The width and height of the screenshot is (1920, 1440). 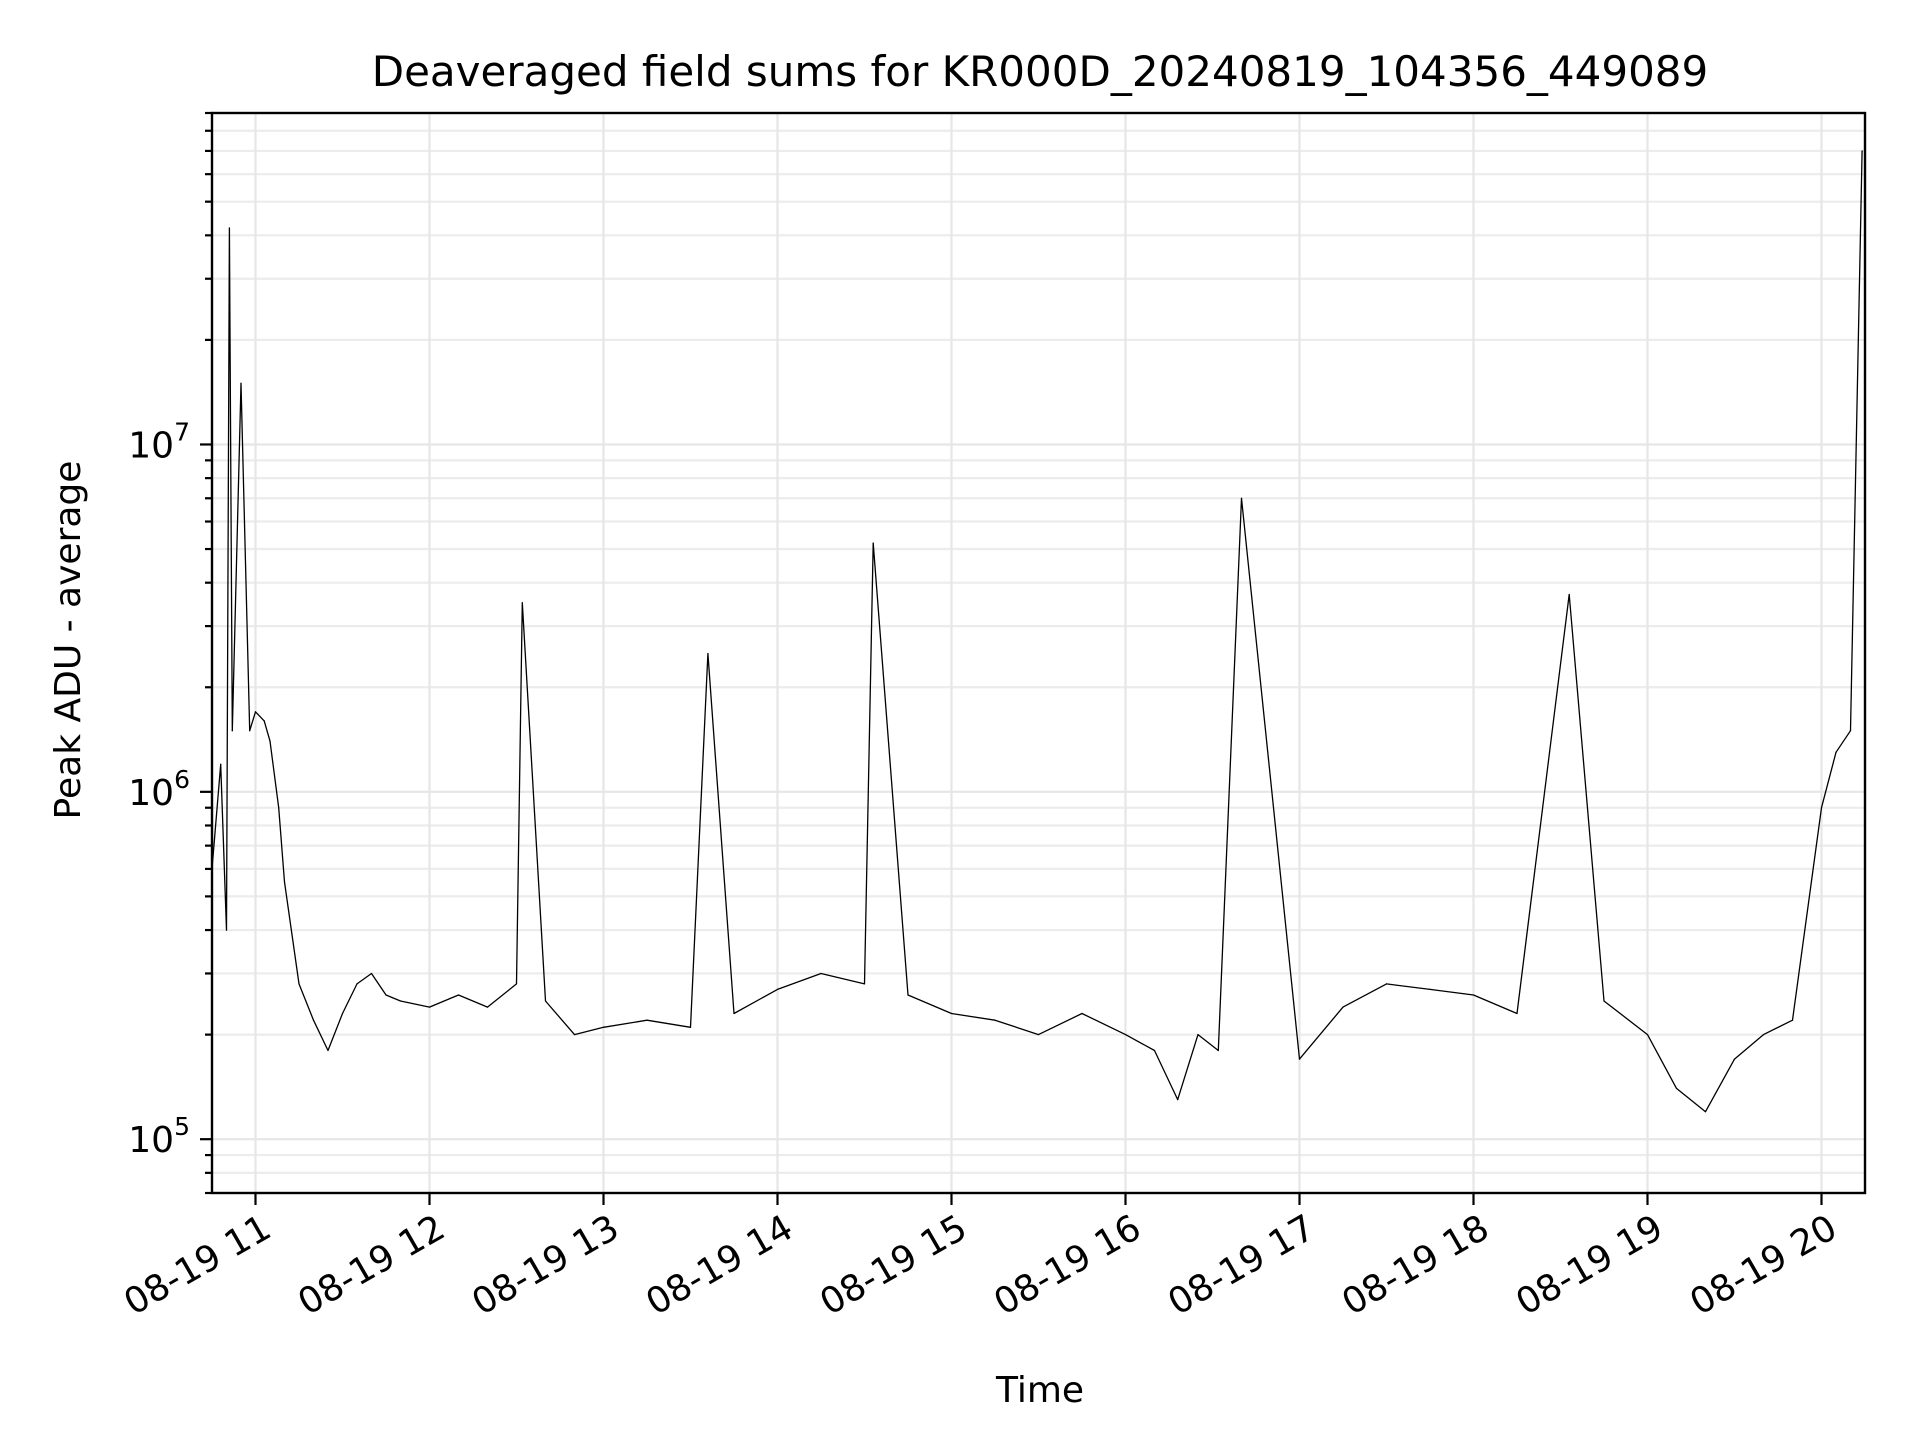 I want to click on y-axis-label: Peak ADU - average, so click(x=68, y=640).